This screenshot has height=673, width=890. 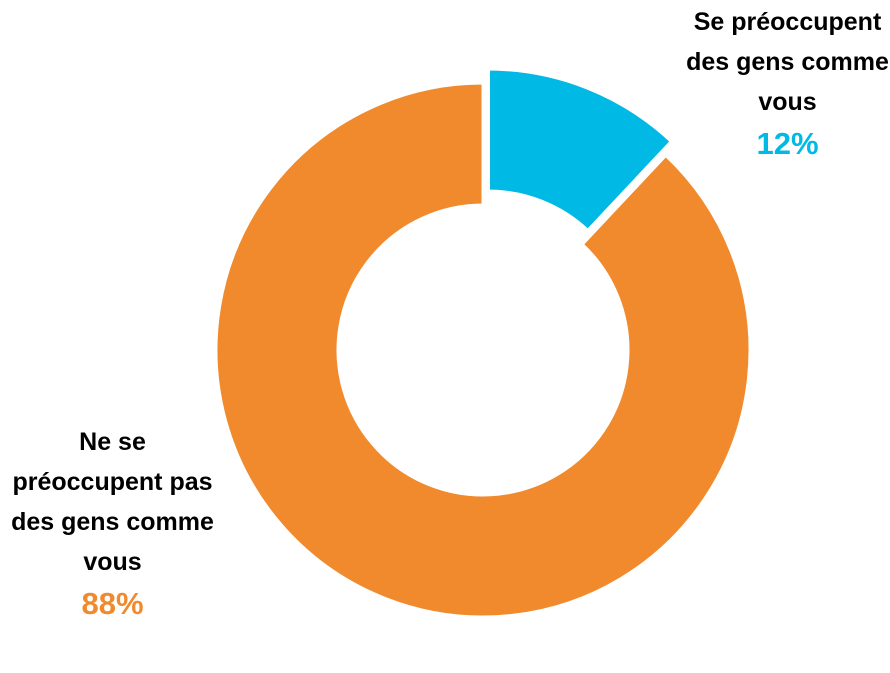 What do you see at coordinates (112, 603) in the screenshot?
I see `value-label: 88%` at bounding box center [112, 603].